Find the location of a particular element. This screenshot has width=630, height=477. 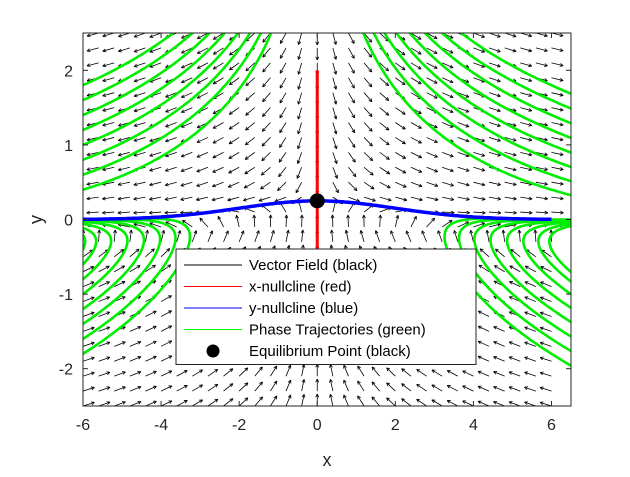

x-tick-label: 4 is located at coordinates (473, 425).